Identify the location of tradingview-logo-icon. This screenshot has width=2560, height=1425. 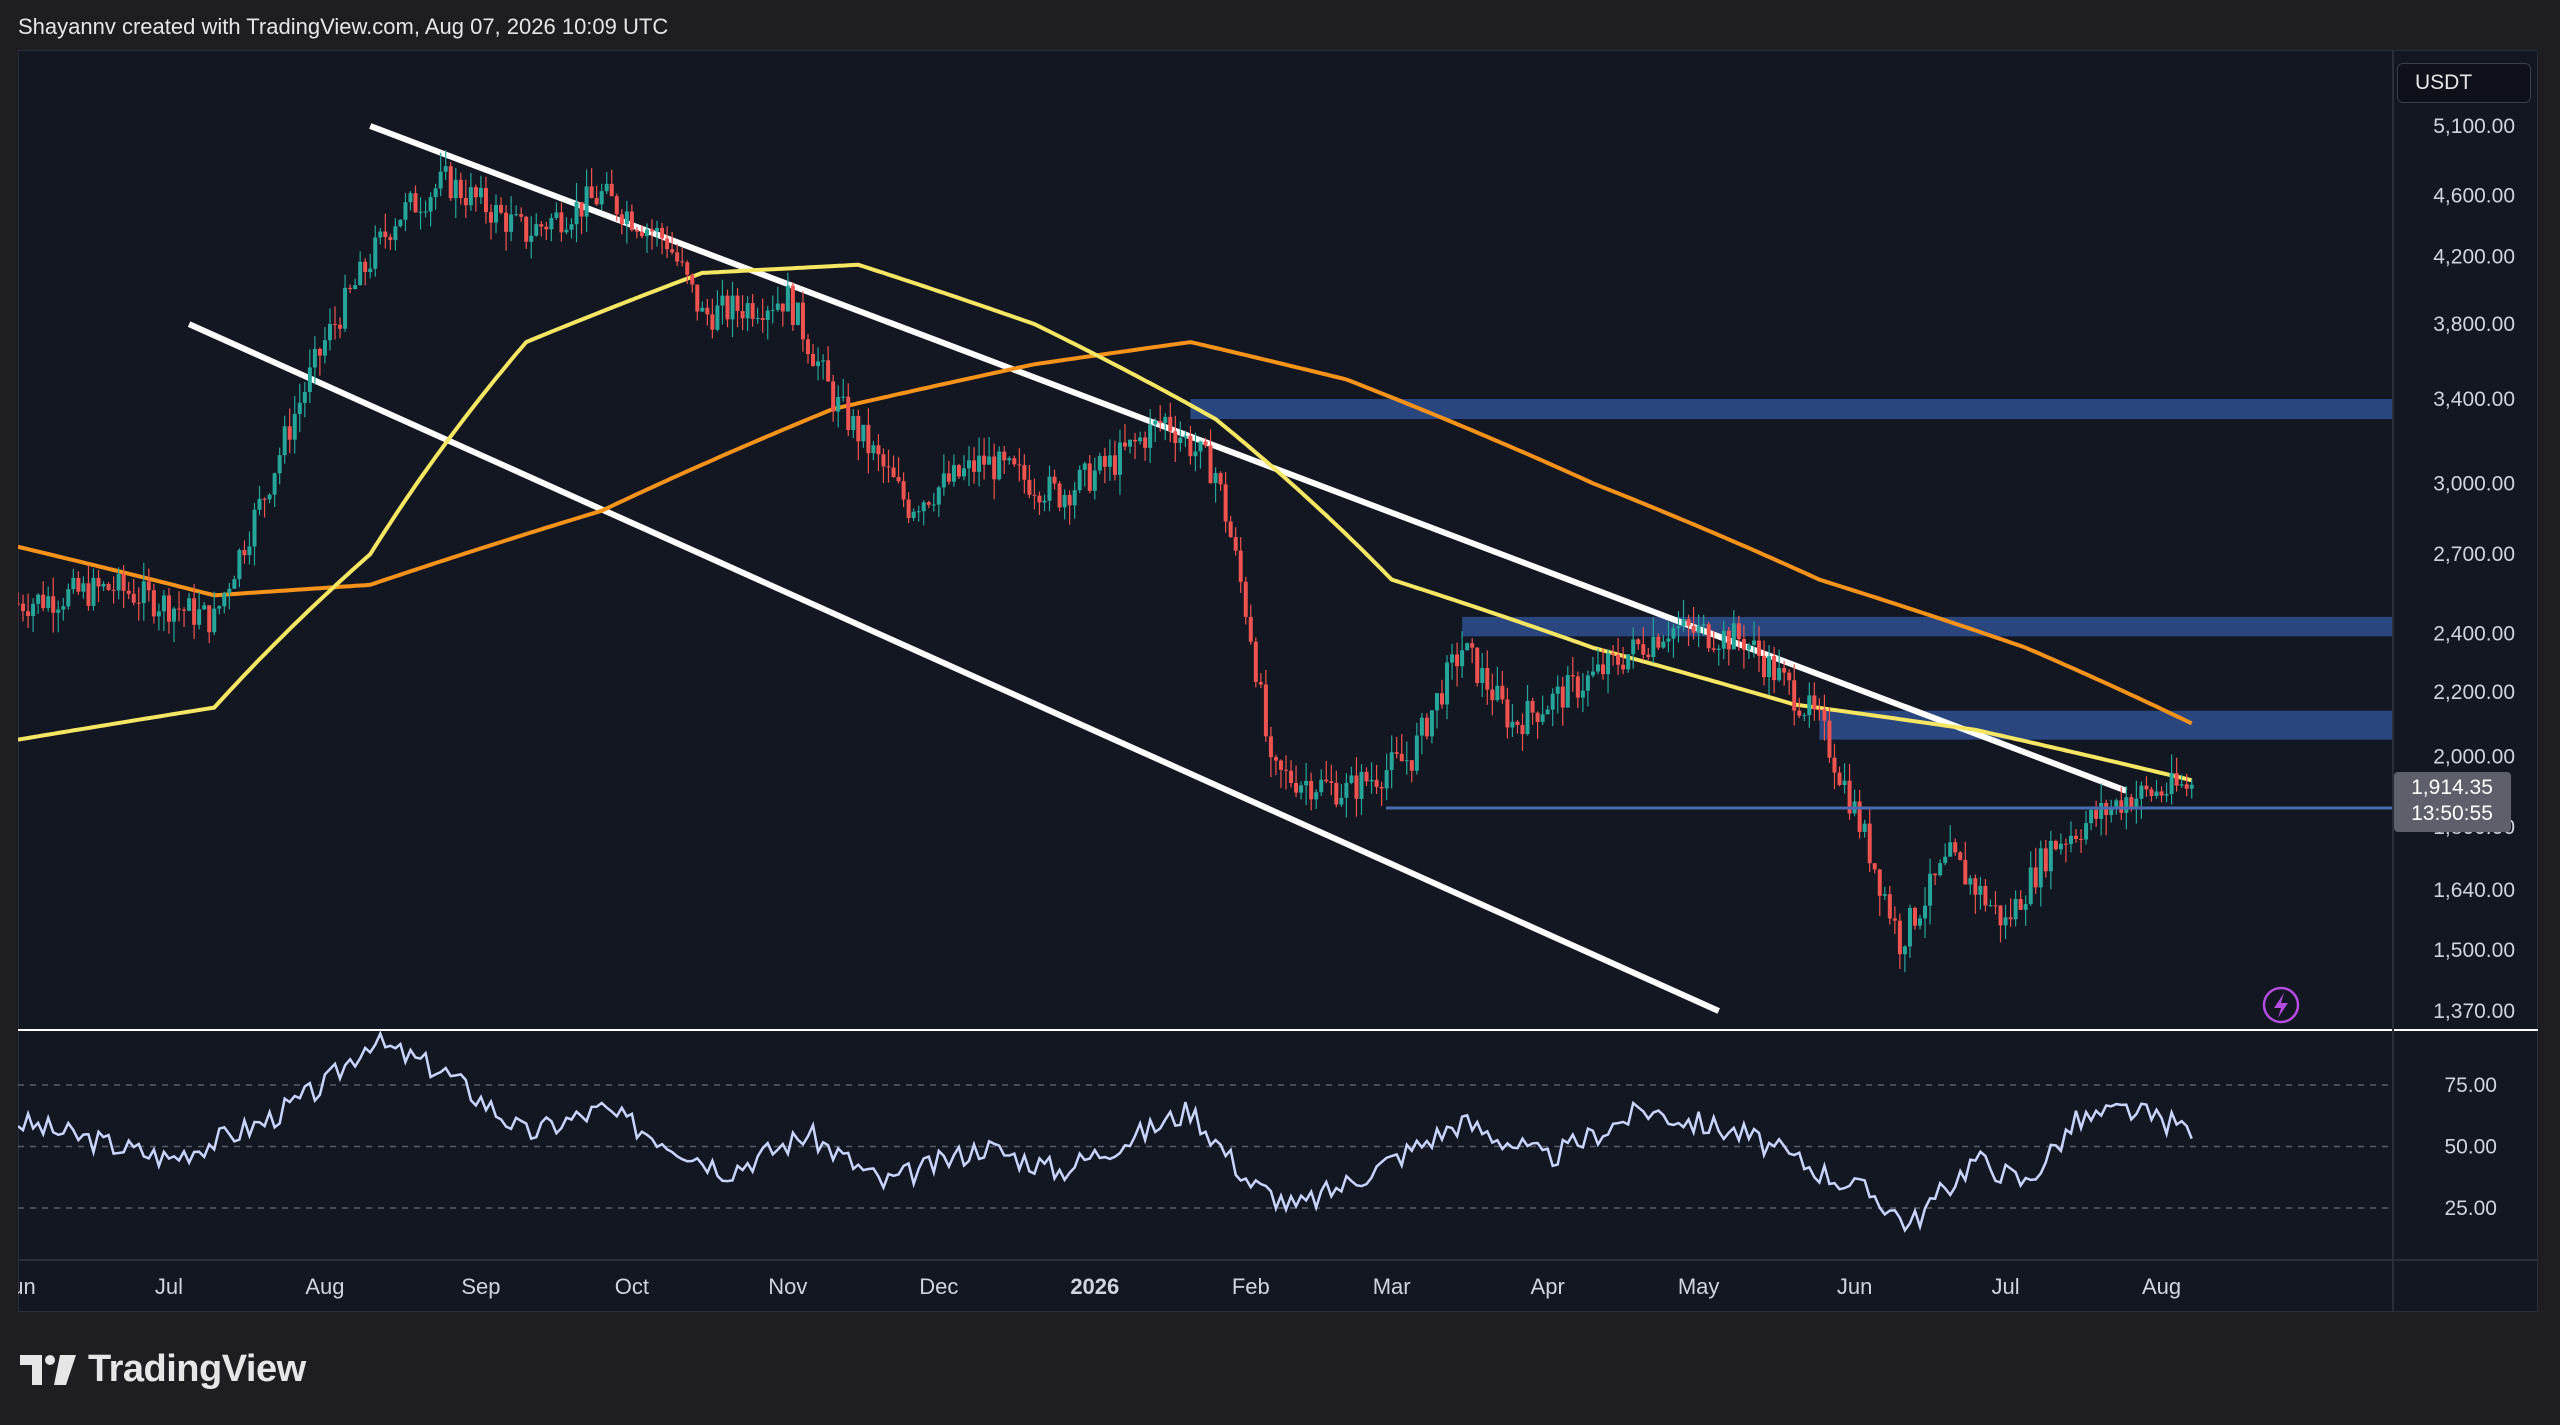
(48, 1370).